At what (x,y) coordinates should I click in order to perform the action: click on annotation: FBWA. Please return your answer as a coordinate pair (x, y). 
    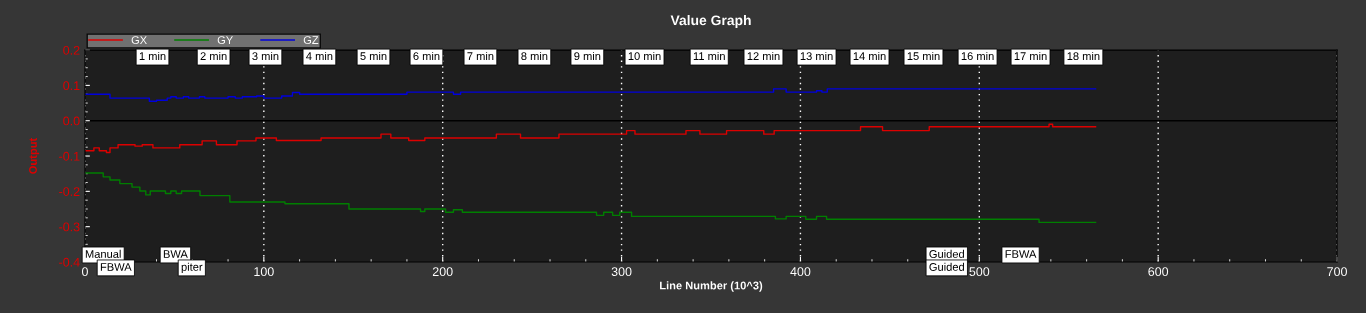
    Looking at the image, I should click on (1021, 254).